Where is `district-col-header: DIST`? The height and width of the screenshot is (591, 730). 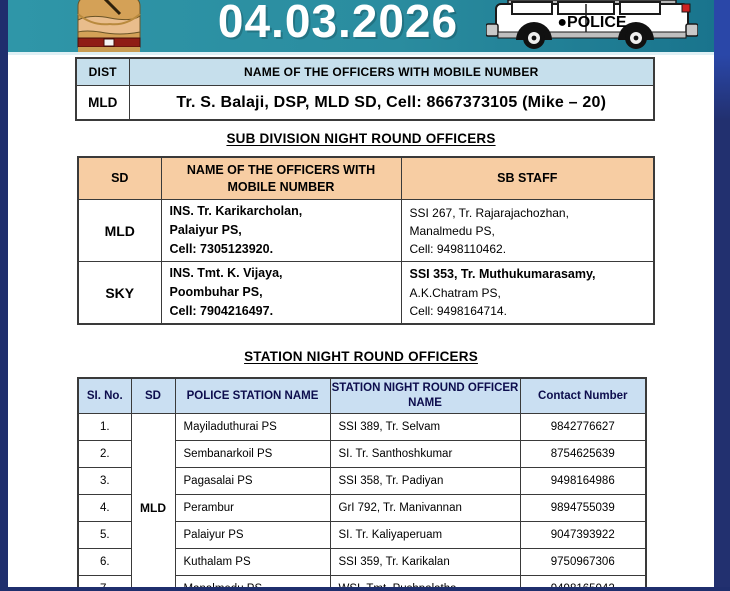 district-col-header: DIST is located at coordinates (102, 71).